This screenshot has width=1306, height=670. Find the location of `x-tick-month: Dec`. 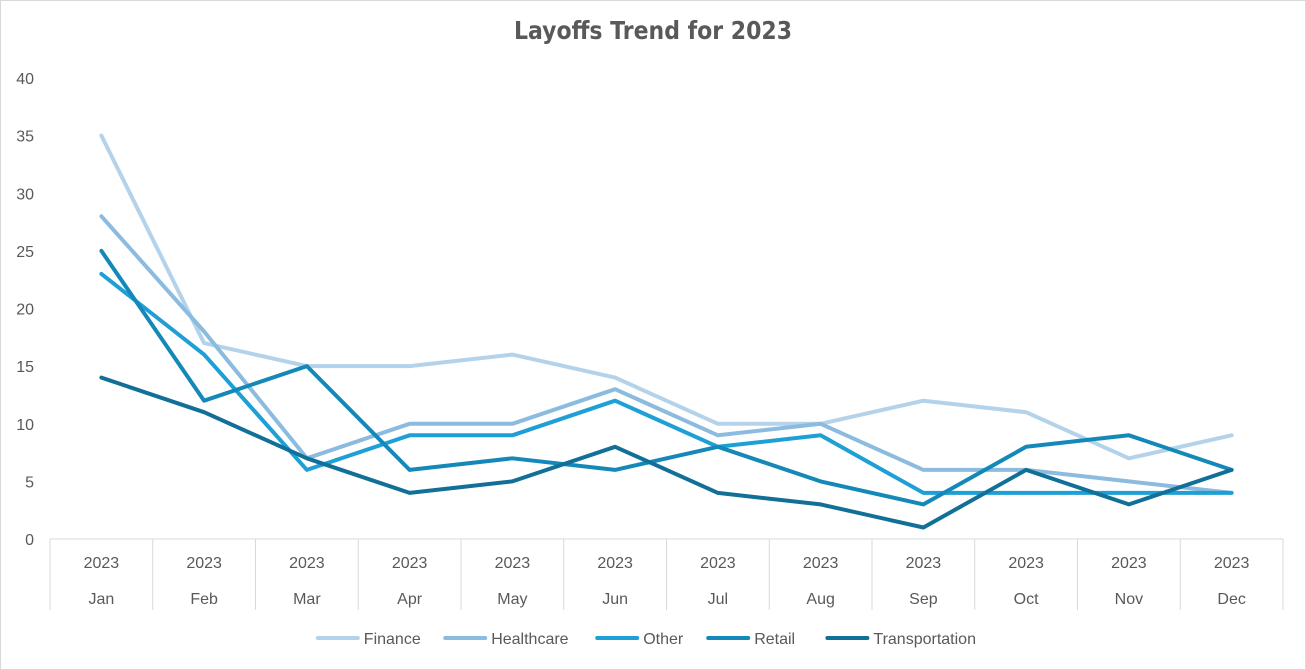

x-tick-month: Dec is located at coordinates (1231, 599).